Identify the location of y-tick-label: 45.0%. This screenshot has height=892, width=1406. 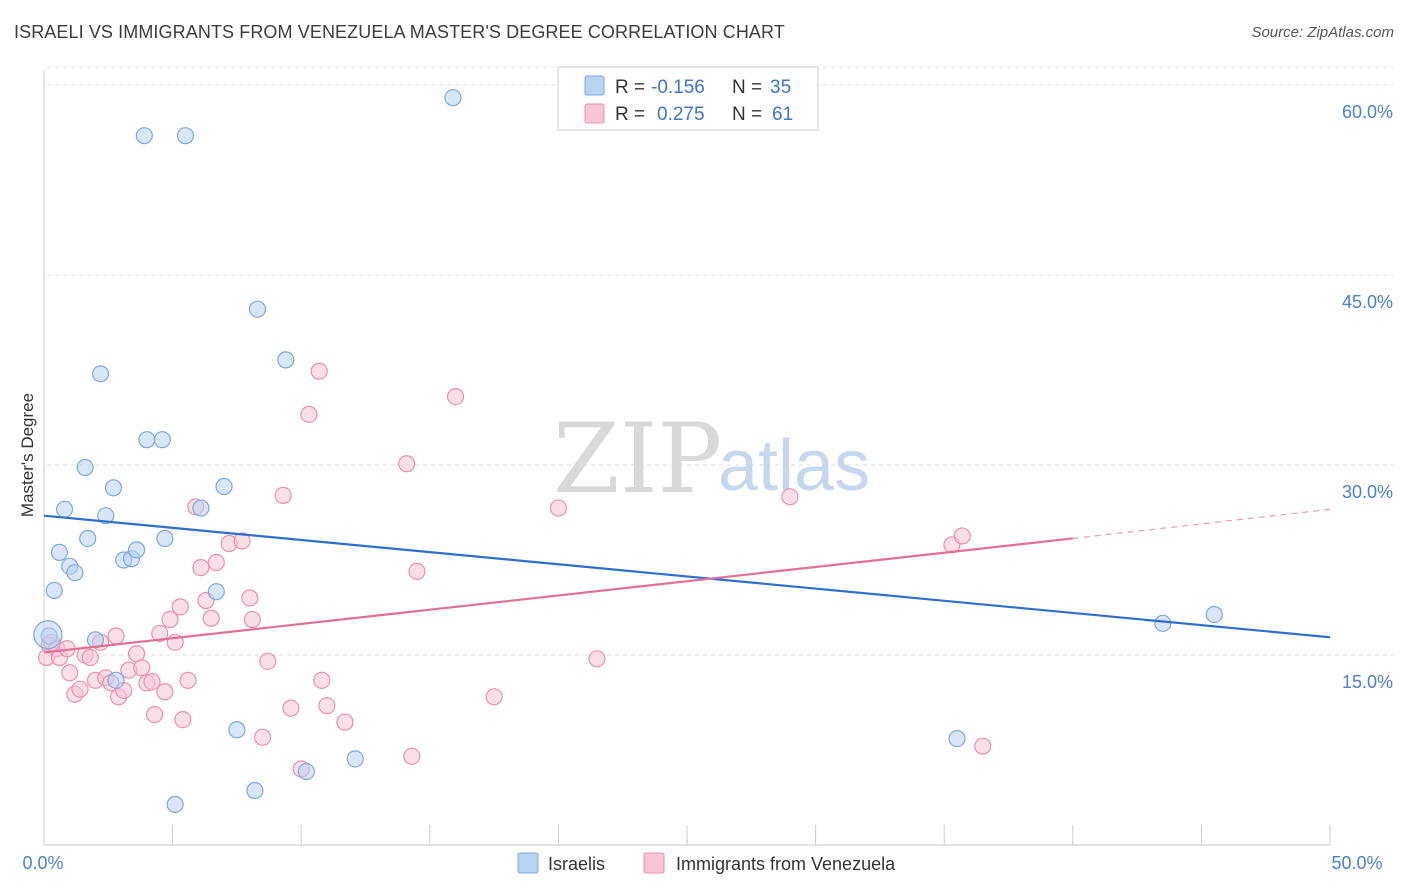
(1367, 302).